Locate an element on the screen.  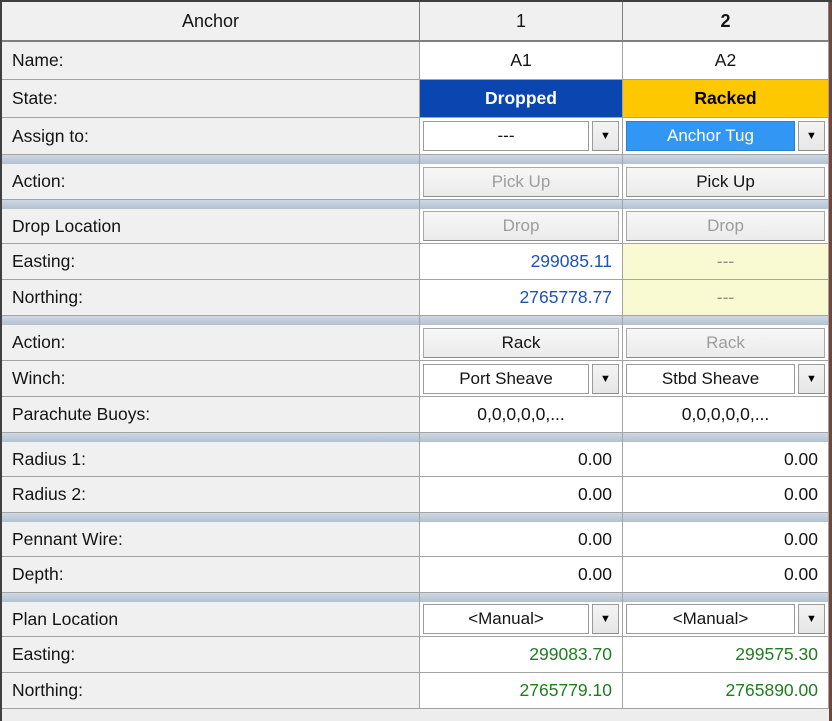
drop-northing-label: Northing: is located at coordinates (211, 298).